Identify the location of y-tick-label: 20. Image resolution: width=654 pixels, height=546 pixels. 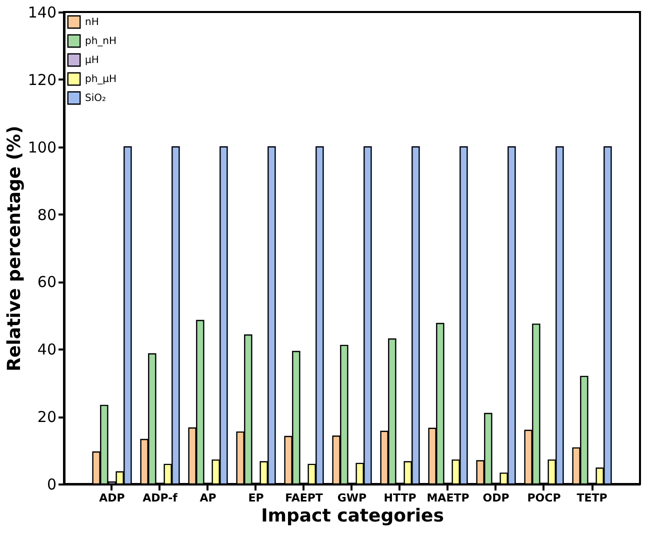
(46, 417).